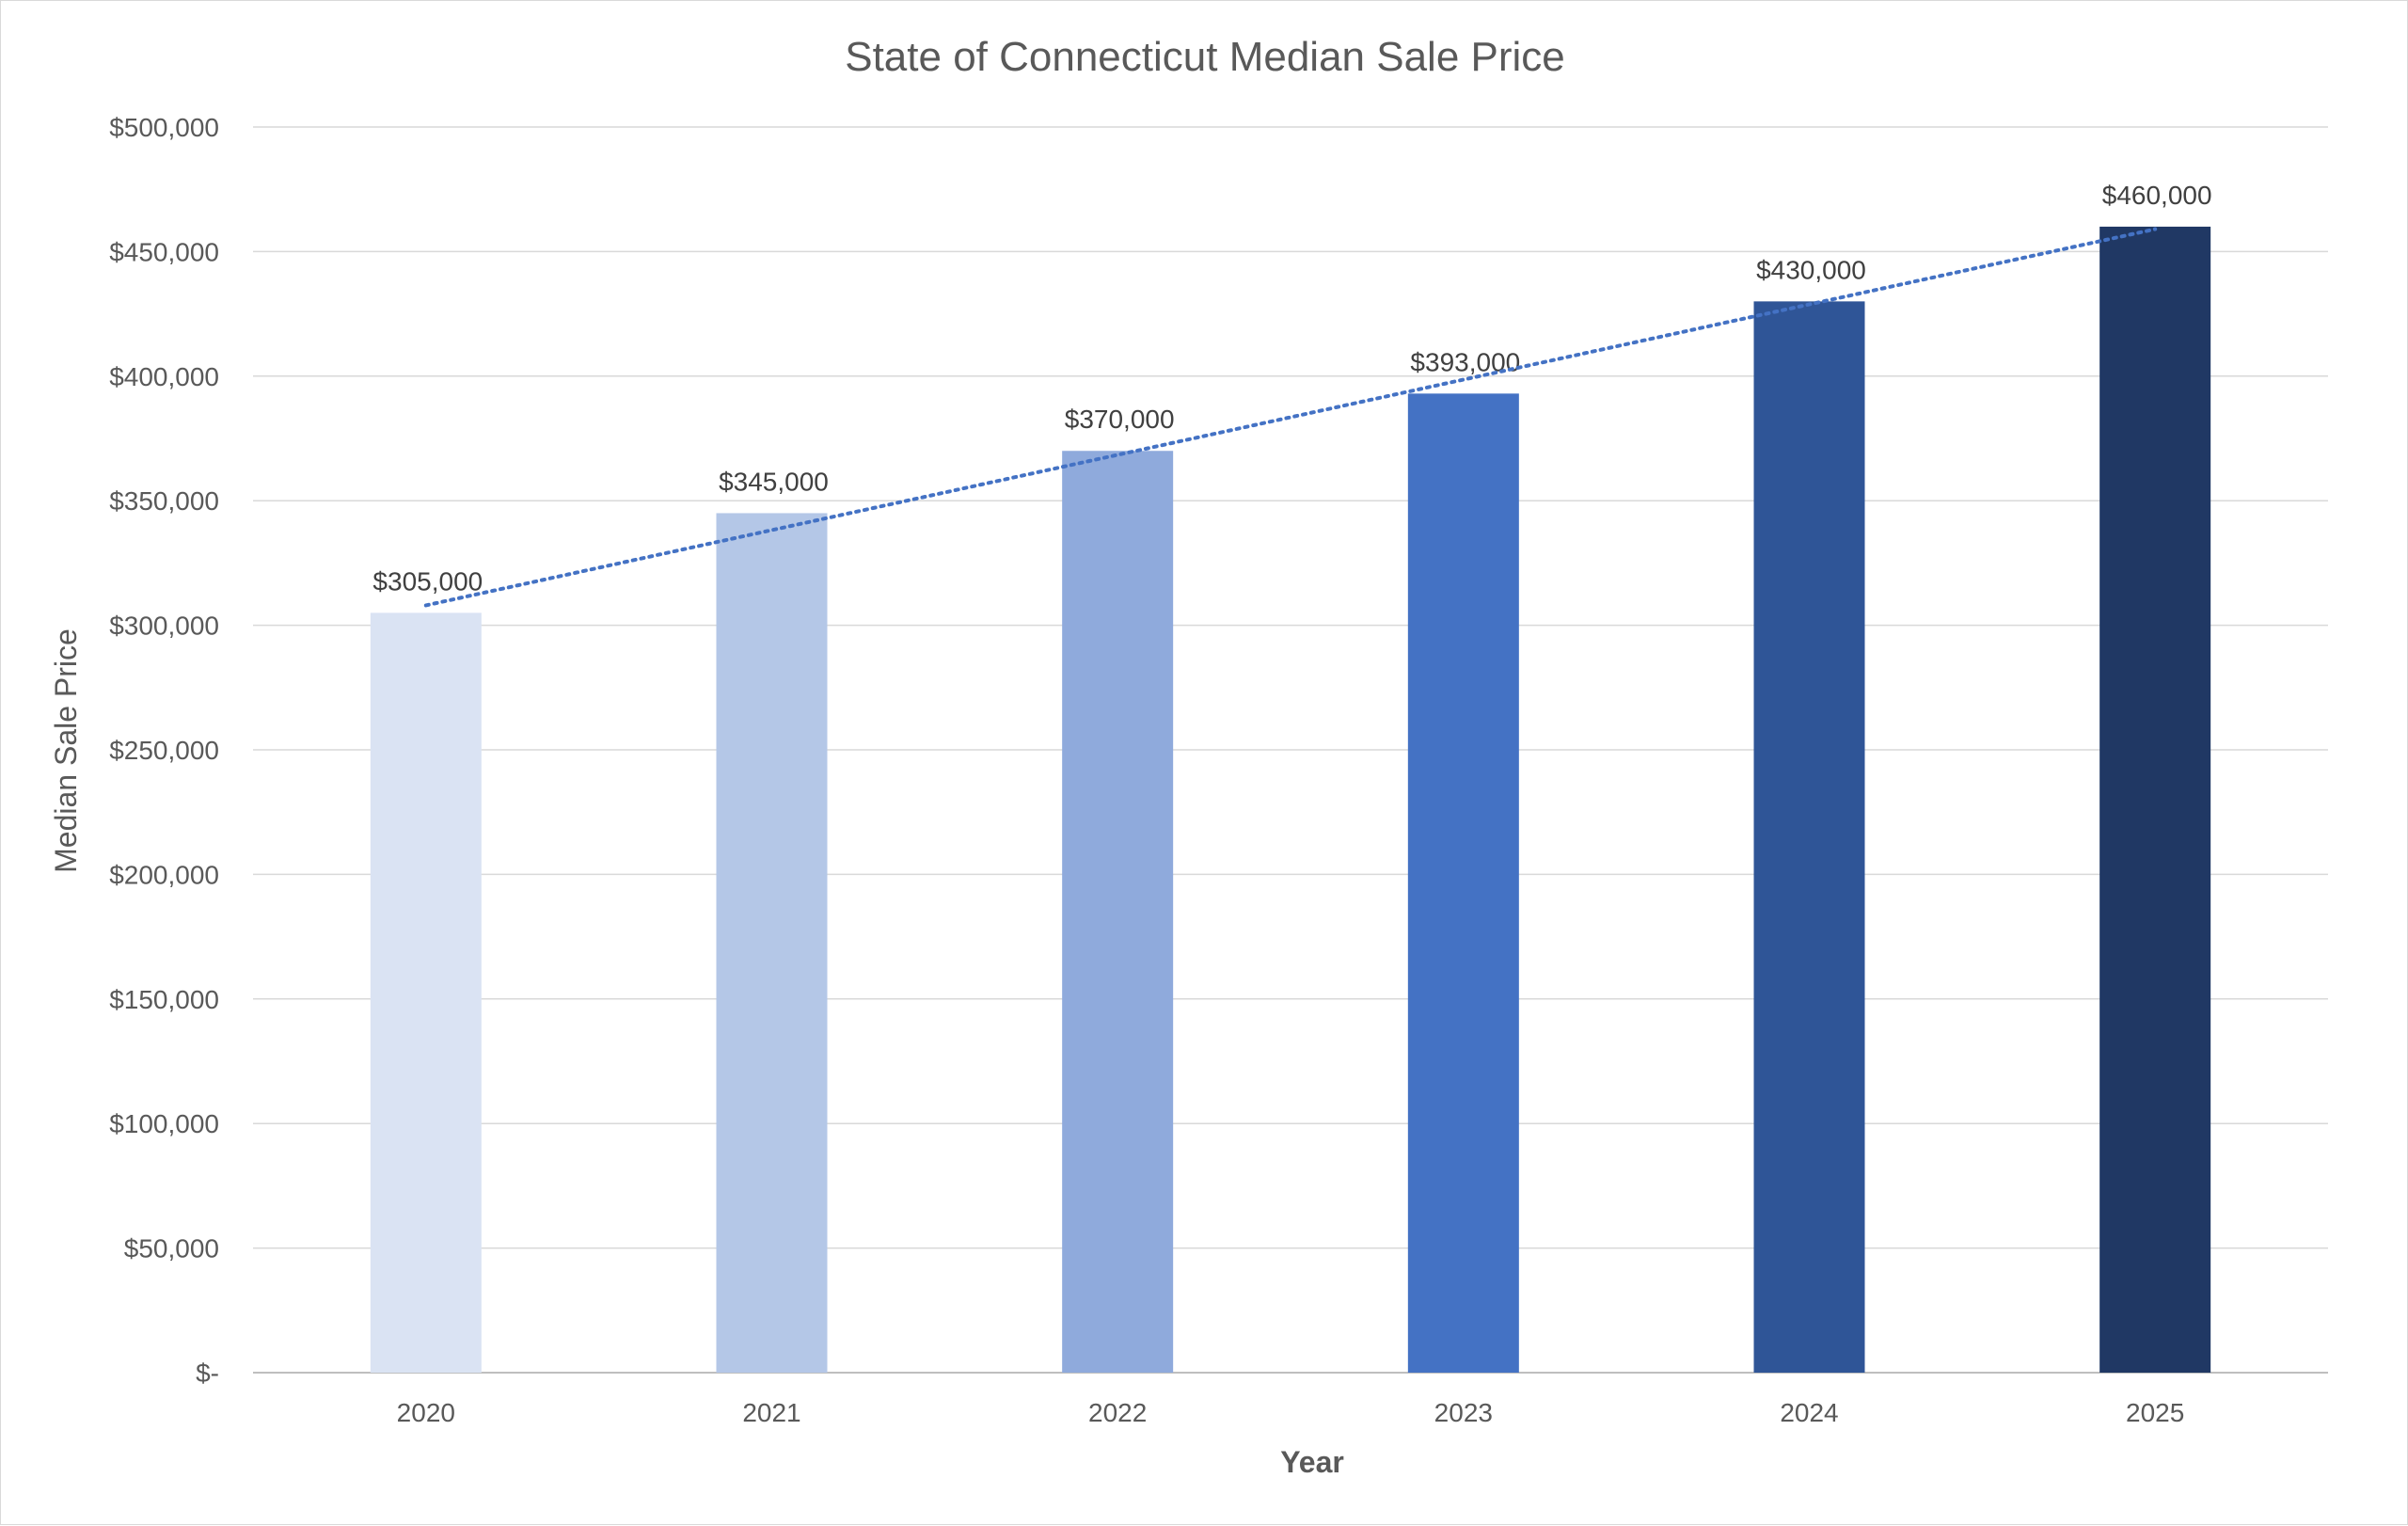 Image resolution: width=2408 pixels, height=1526 pixels. Describe the element at coordinates (771, 1412) in the screenshot. I see `x-tick-label: 2021` at that location.